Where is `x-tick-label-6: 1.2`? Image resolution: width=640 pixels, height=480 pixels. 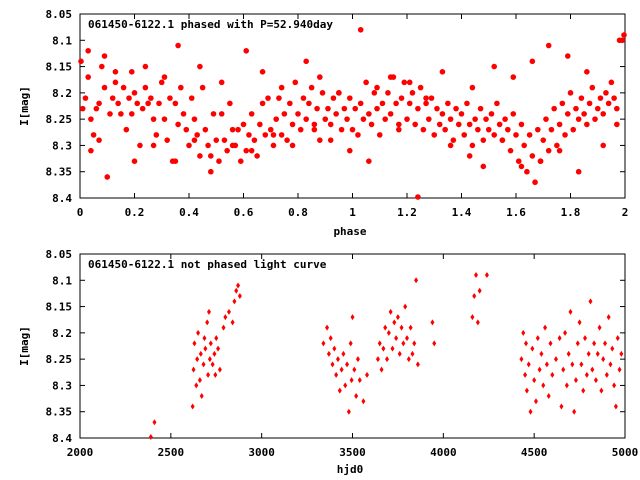
x-tick-label-6: 1.2 is located at coordinates (407, 212).